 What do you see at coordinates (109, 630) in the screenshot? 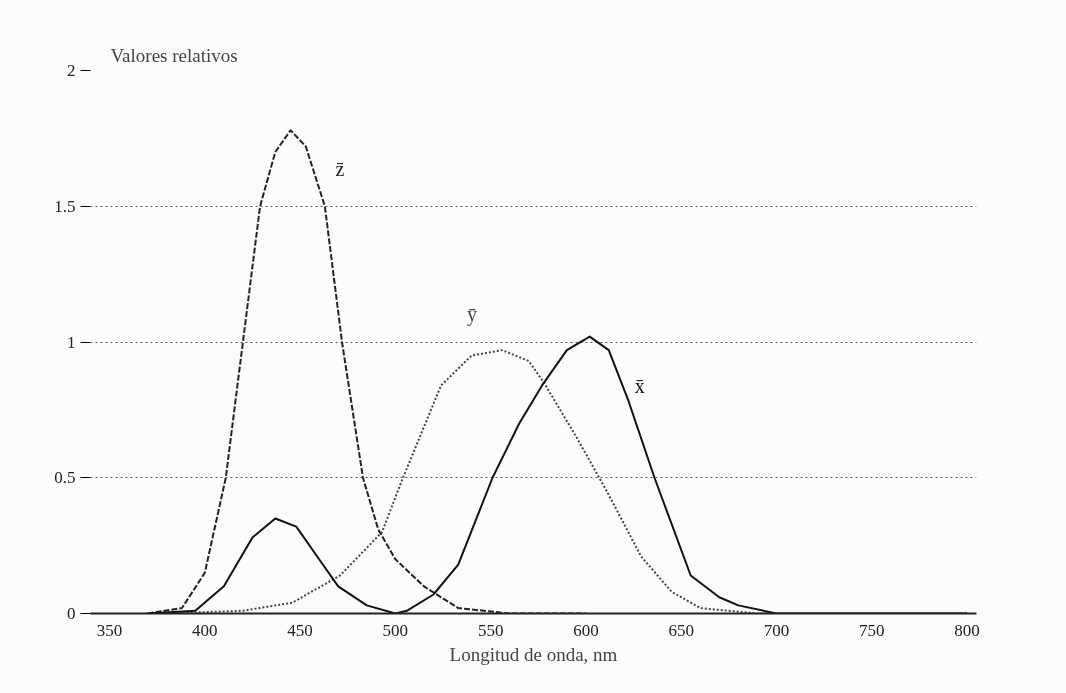
I see `x-tick-label: 350` at bounding box center [109, 630].